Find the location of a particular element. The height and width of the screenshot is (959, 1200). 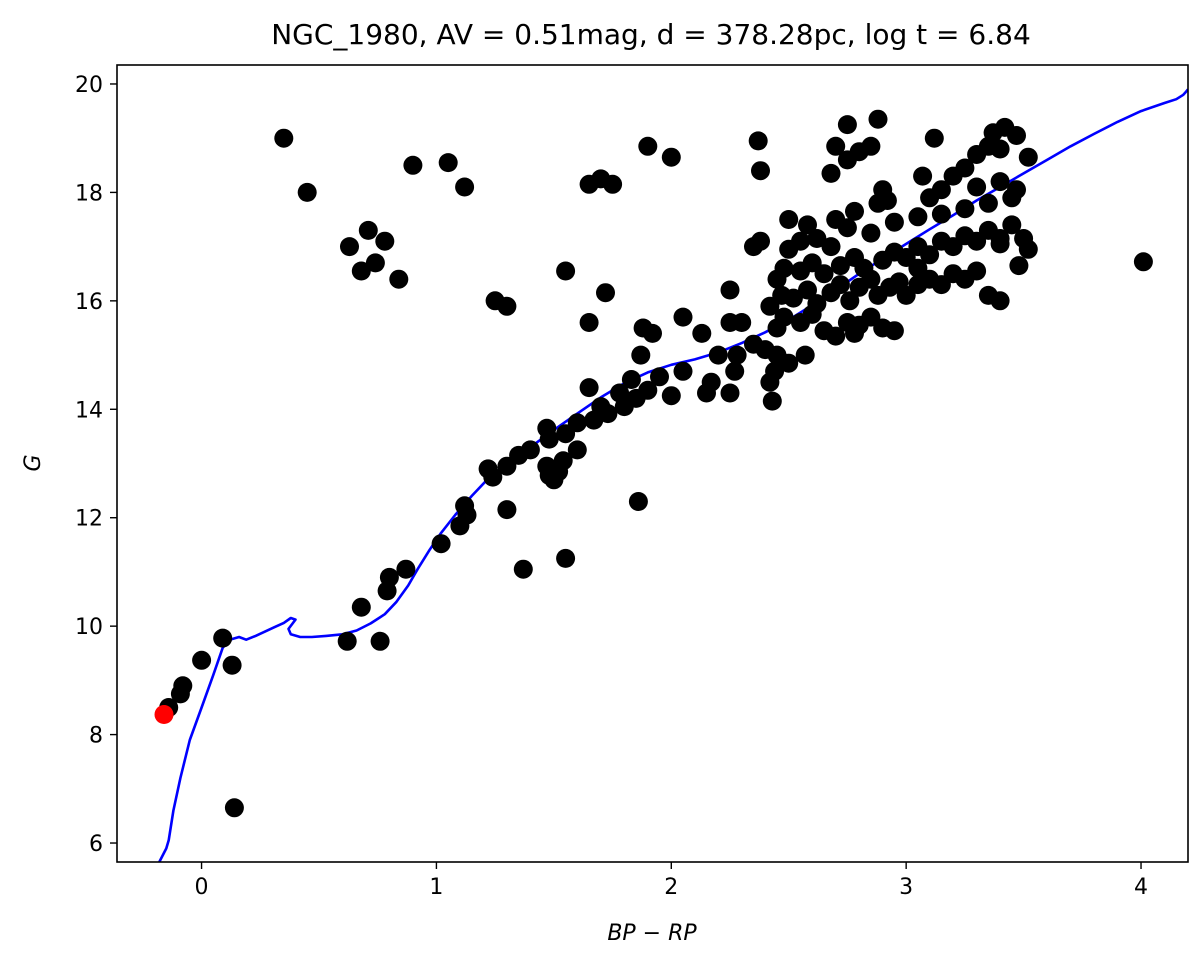

x-tick-label: 0 is located at coordinates (202, 887).